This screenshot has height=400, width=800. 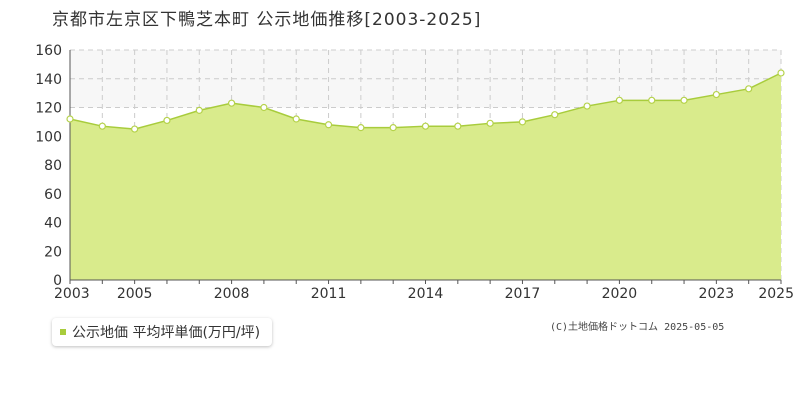 What do you see at coordinates (329, 294) in the screenshot?
I see `x-tick-label: 2011` at bounding box center [329, 294].